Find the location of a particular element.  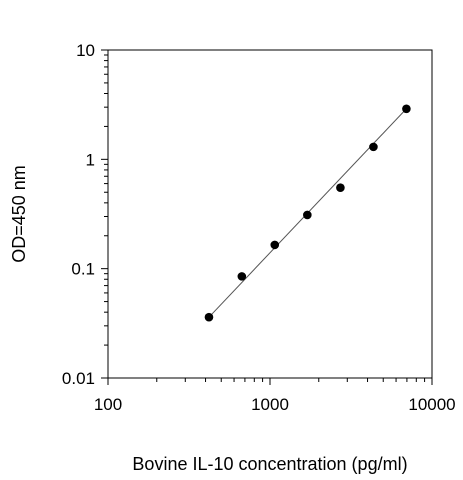

x-tick-label: 1000 is located at coordinates (270, 404).